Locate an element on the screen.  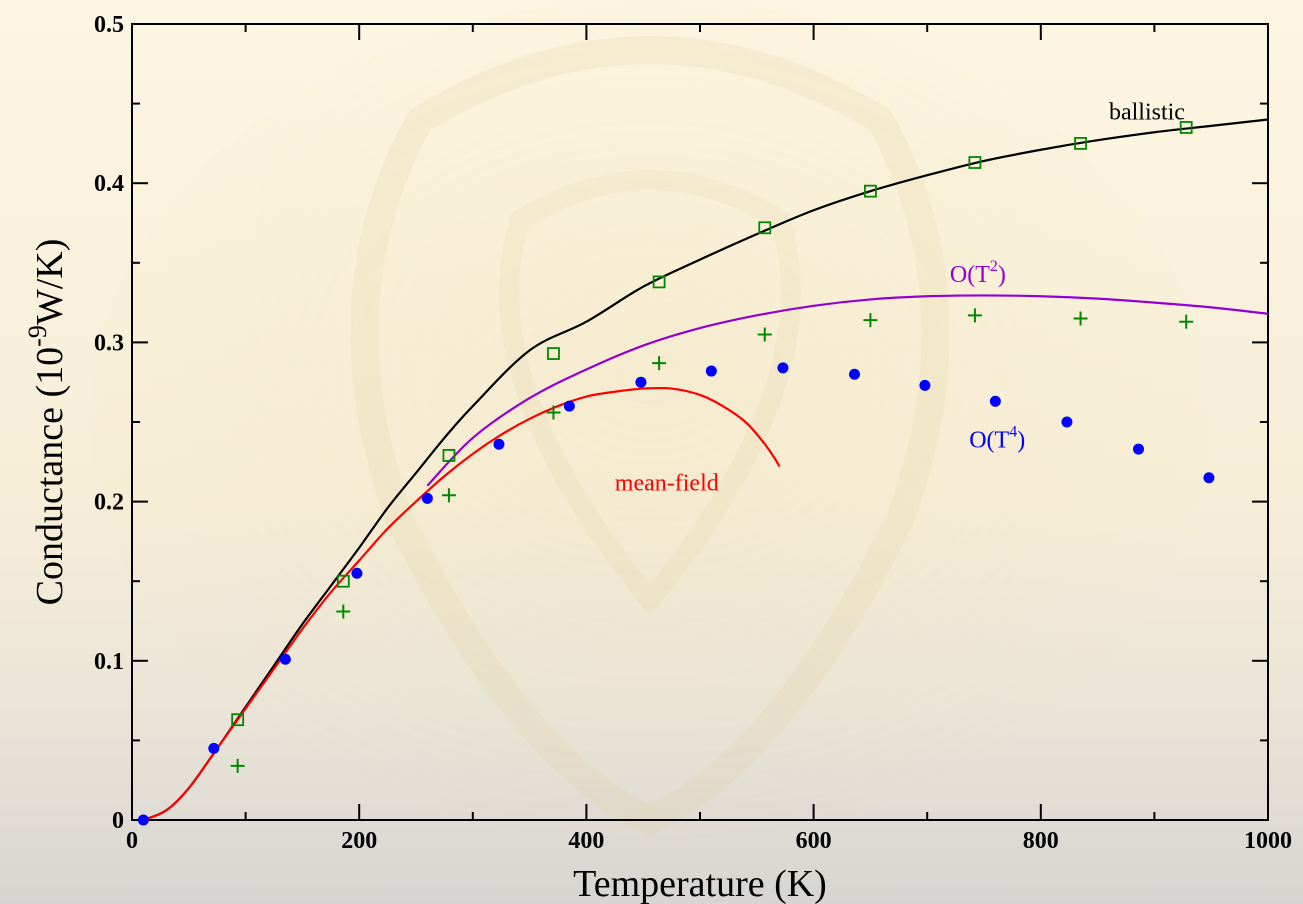
x-tick-label: 400 is located at coordinates (586, 841).